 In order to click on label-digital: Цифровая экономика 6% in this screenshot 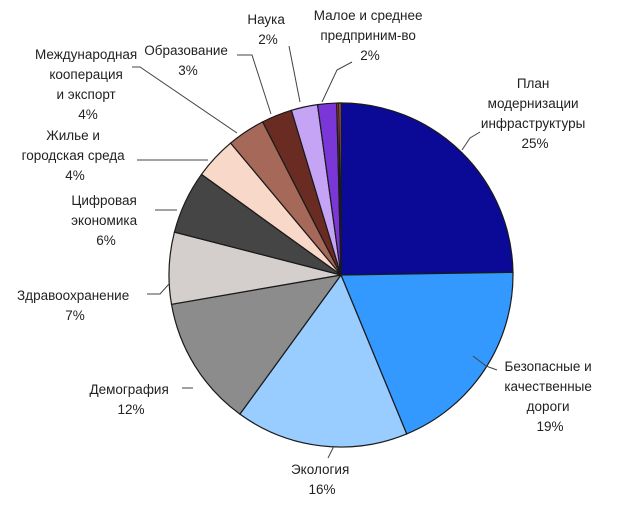, I will do `click(106, 220)`.